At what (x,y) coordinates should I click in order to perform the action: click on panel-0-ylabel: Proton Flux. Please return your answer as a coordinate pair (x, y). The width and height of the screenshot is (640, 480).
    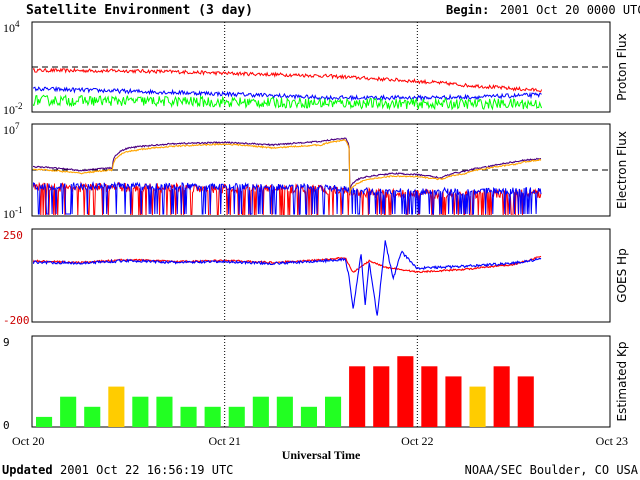
    Looking at the image, I should click on (622, 66).